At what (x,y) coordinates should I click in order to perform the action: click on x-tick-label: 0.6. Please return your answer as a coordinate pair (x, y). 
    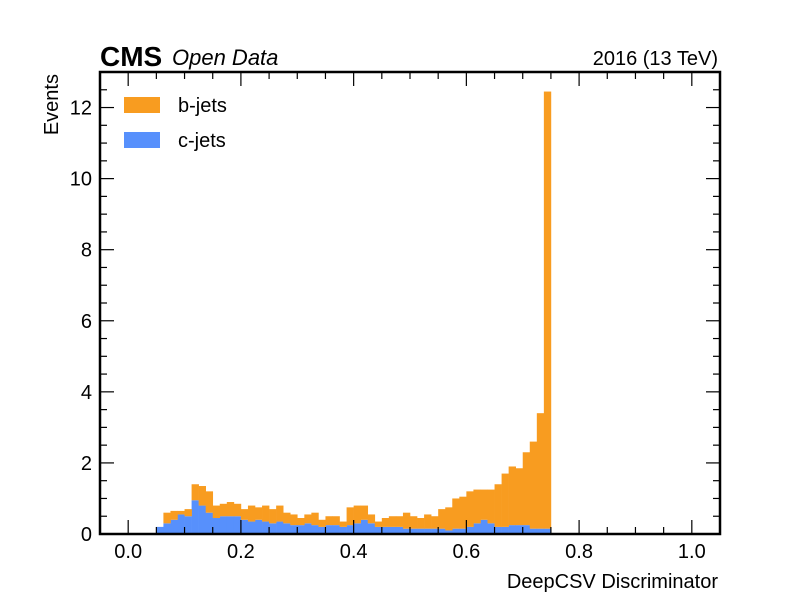
    Looking at the image, I should click on (466, 552).